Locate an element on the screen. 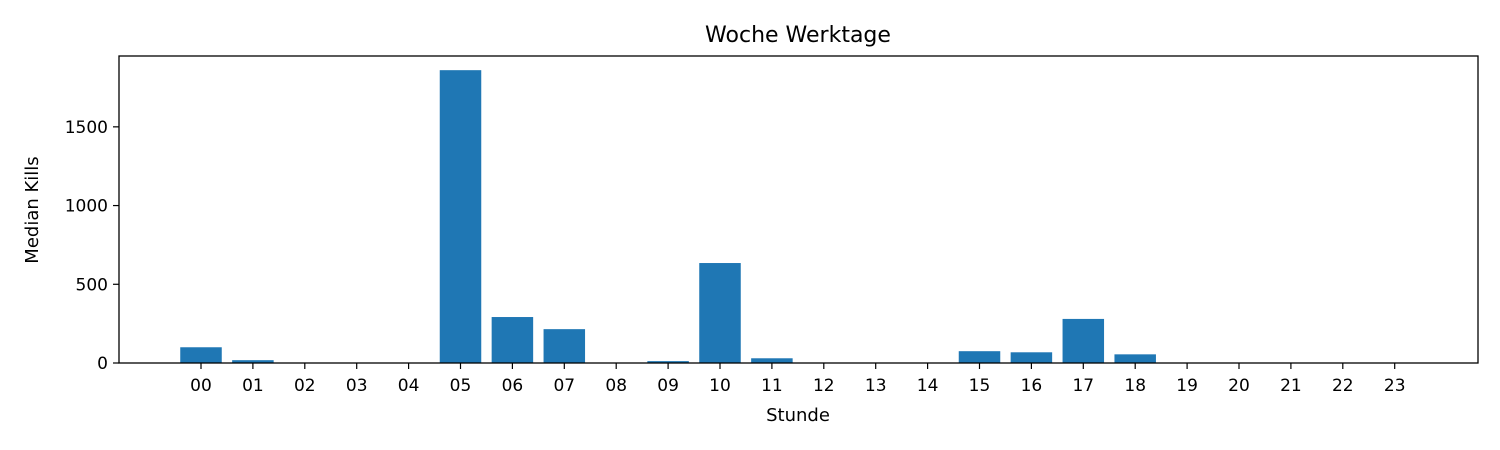  x-tick-label: 21 is located at coordinates (1291, 386).